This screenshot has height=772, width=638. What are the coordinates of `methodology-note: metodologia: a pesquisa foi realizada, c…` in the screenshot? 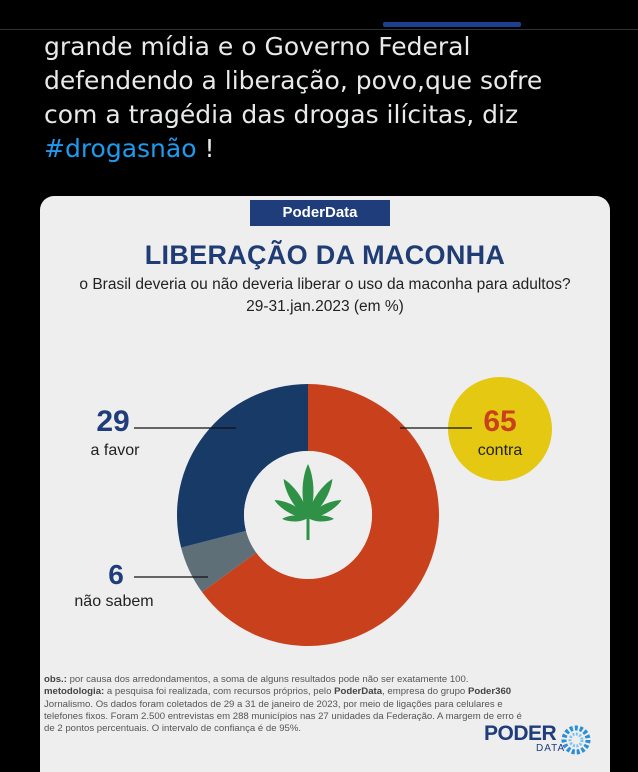 It's located at (283, 710).